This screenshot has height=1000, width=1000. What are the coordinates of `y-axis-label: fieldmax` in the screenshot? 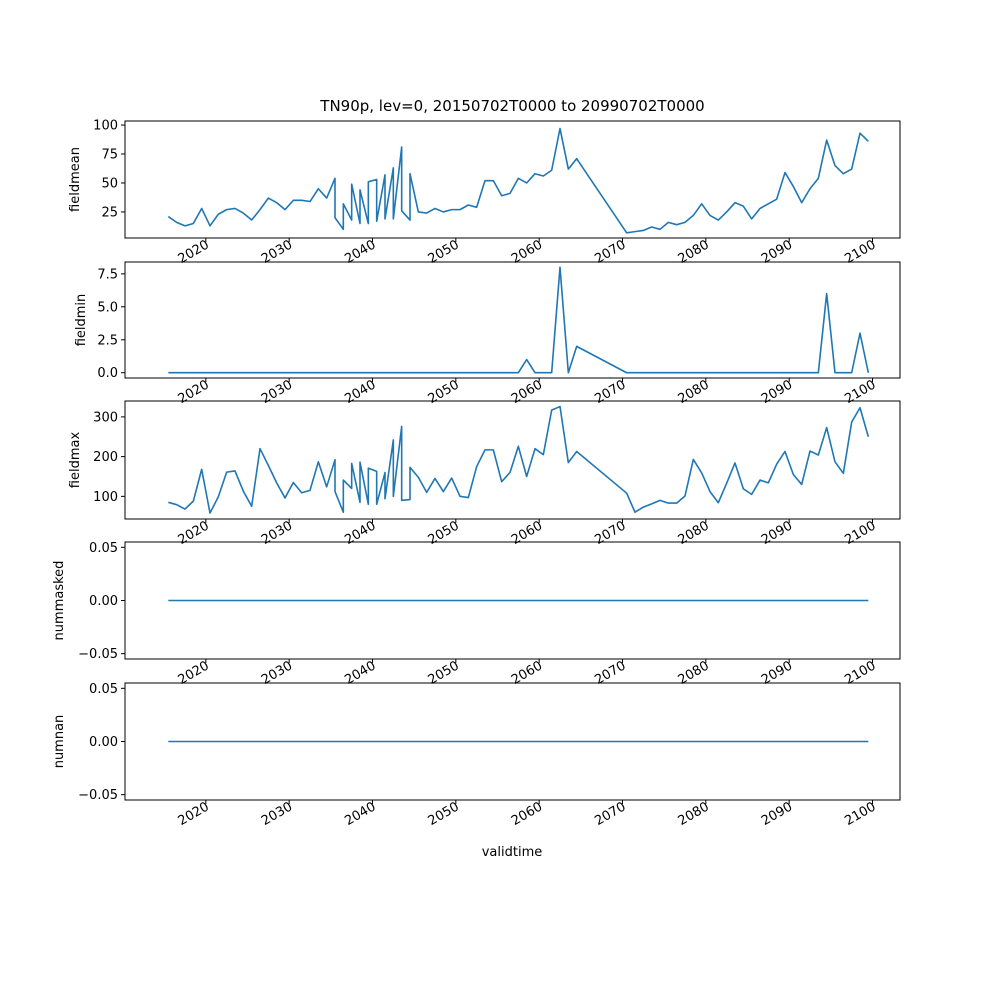 It's located at (75, 460).